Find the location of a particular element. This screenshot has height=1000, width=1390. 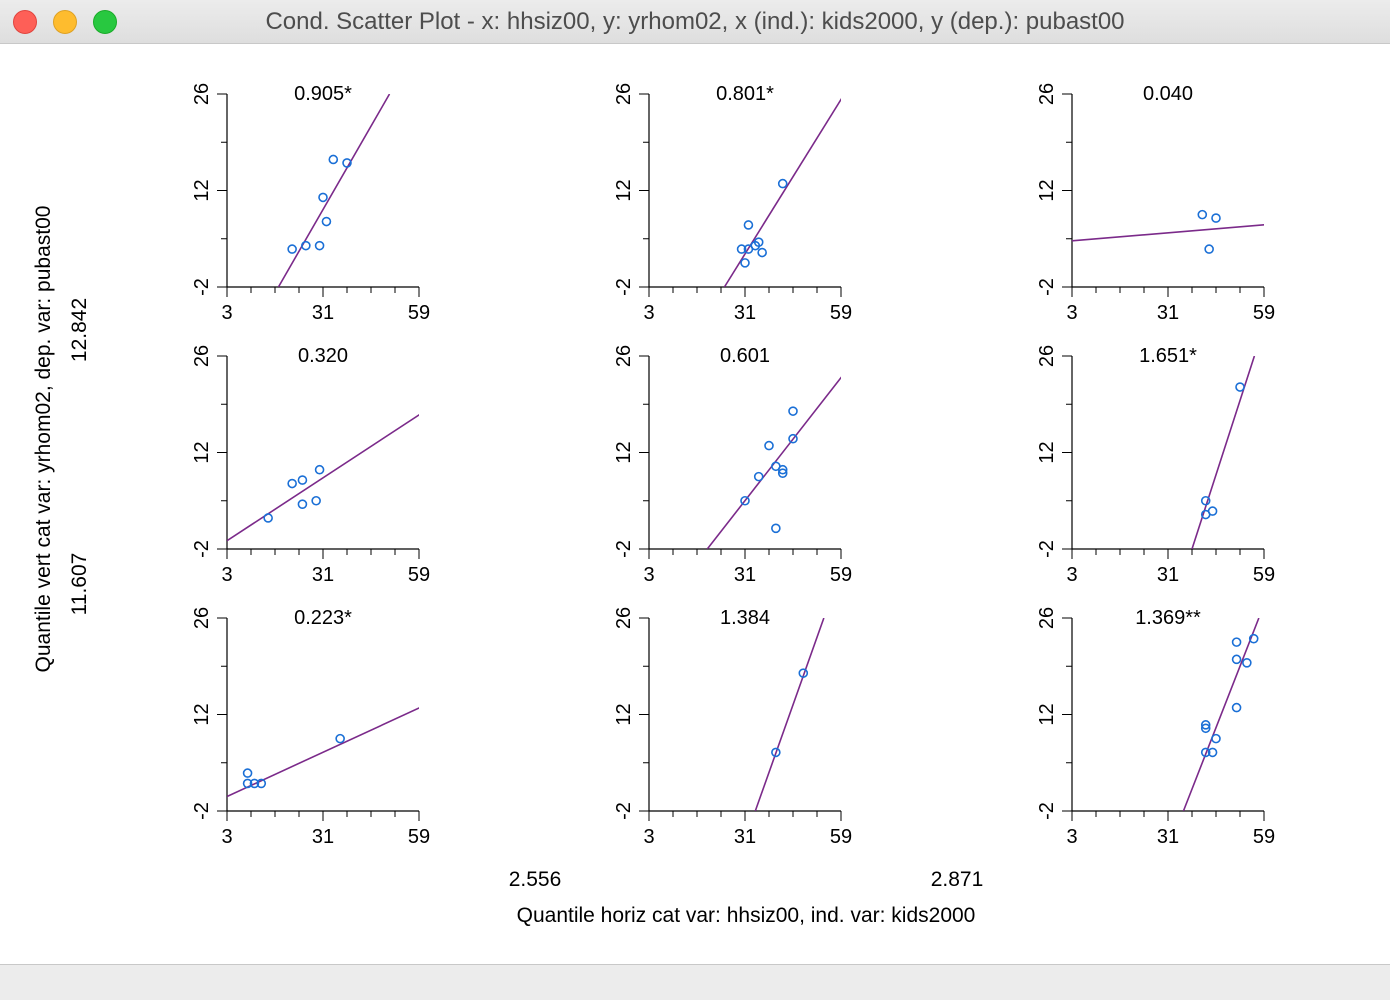

maximize-button is located at coordinates (105, 22).